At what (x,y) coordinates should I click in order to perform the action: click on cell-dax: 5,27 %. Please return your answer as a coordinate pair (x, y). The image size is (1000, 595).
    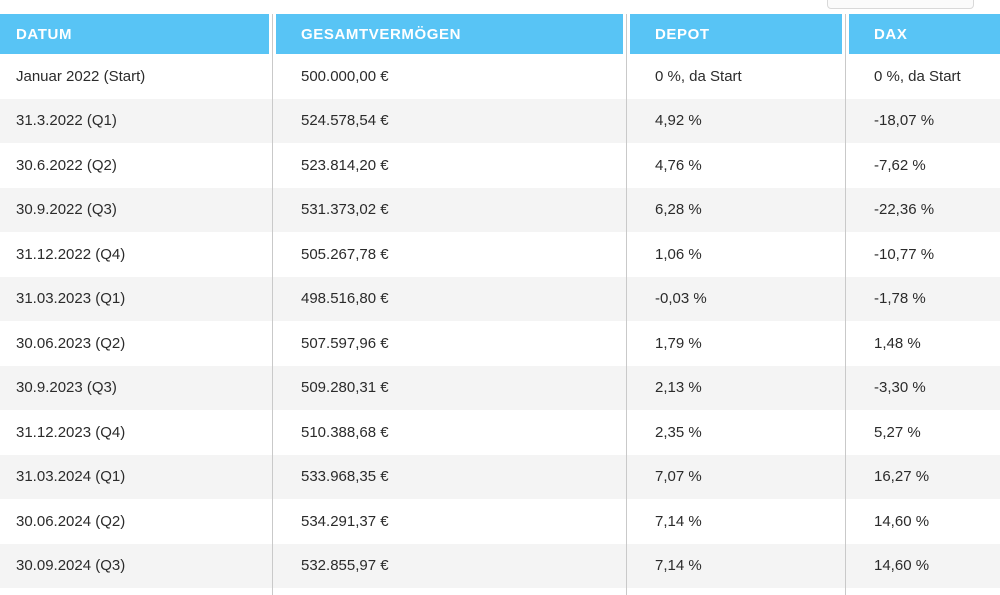
    Looking at the image, I should click on (922, 432).